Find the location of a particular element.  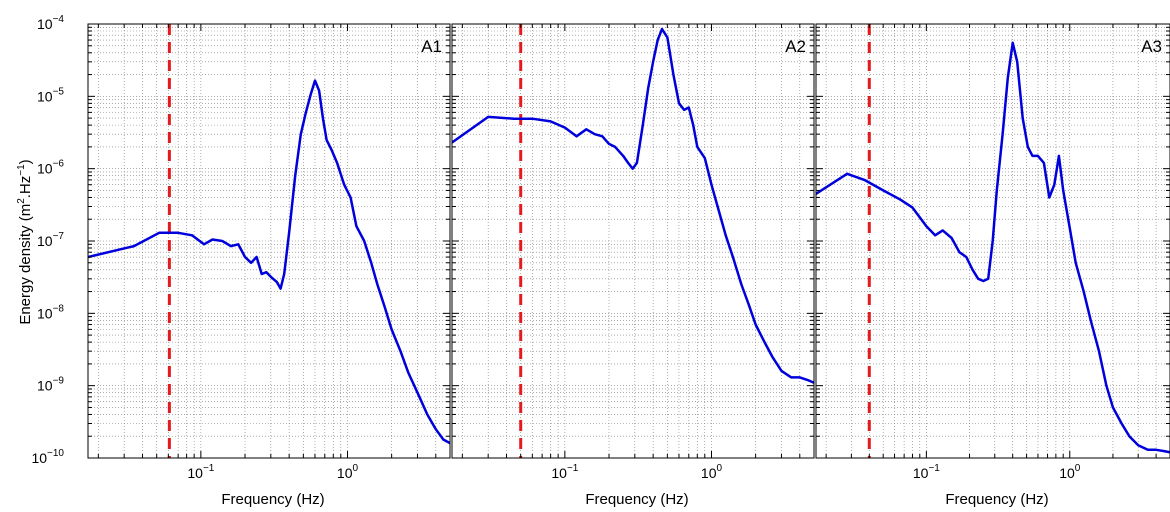

y-axis-label-end: ) is located at coordinates (25, 161).